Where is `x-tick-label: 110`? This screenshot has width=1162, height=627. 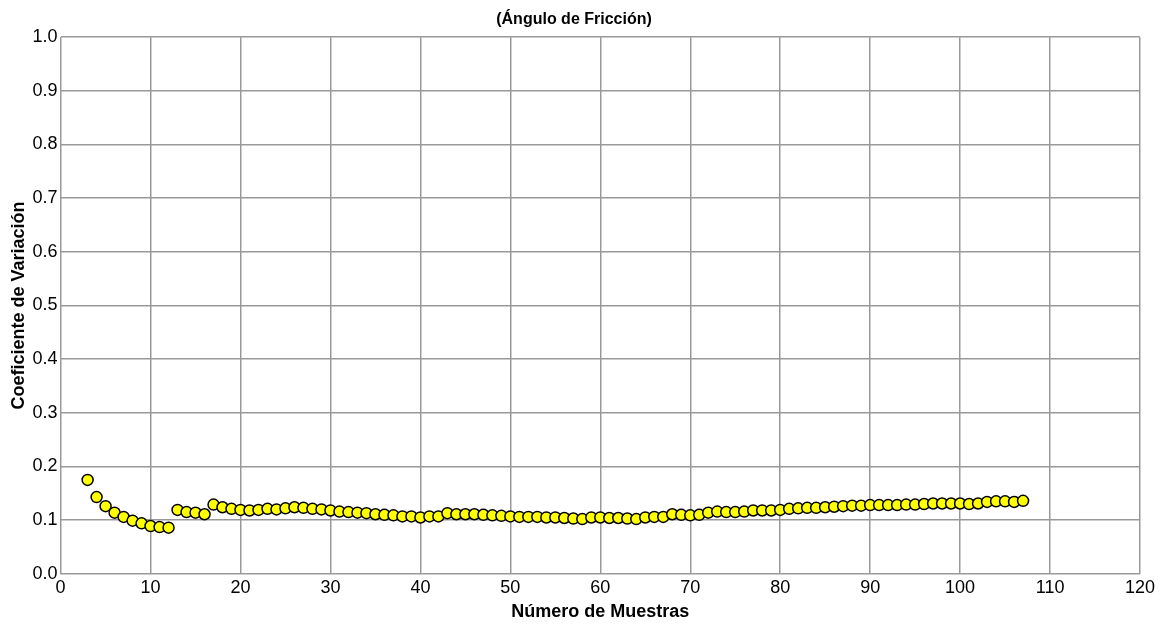 x-tick-label: 110 is located at coordinates (1050, 586).